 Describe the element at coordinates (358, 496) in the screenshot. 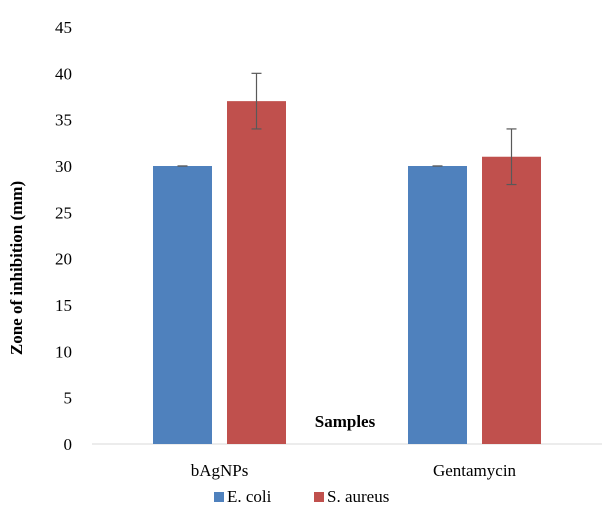

I see `legend-label: S. aureus` at that location.